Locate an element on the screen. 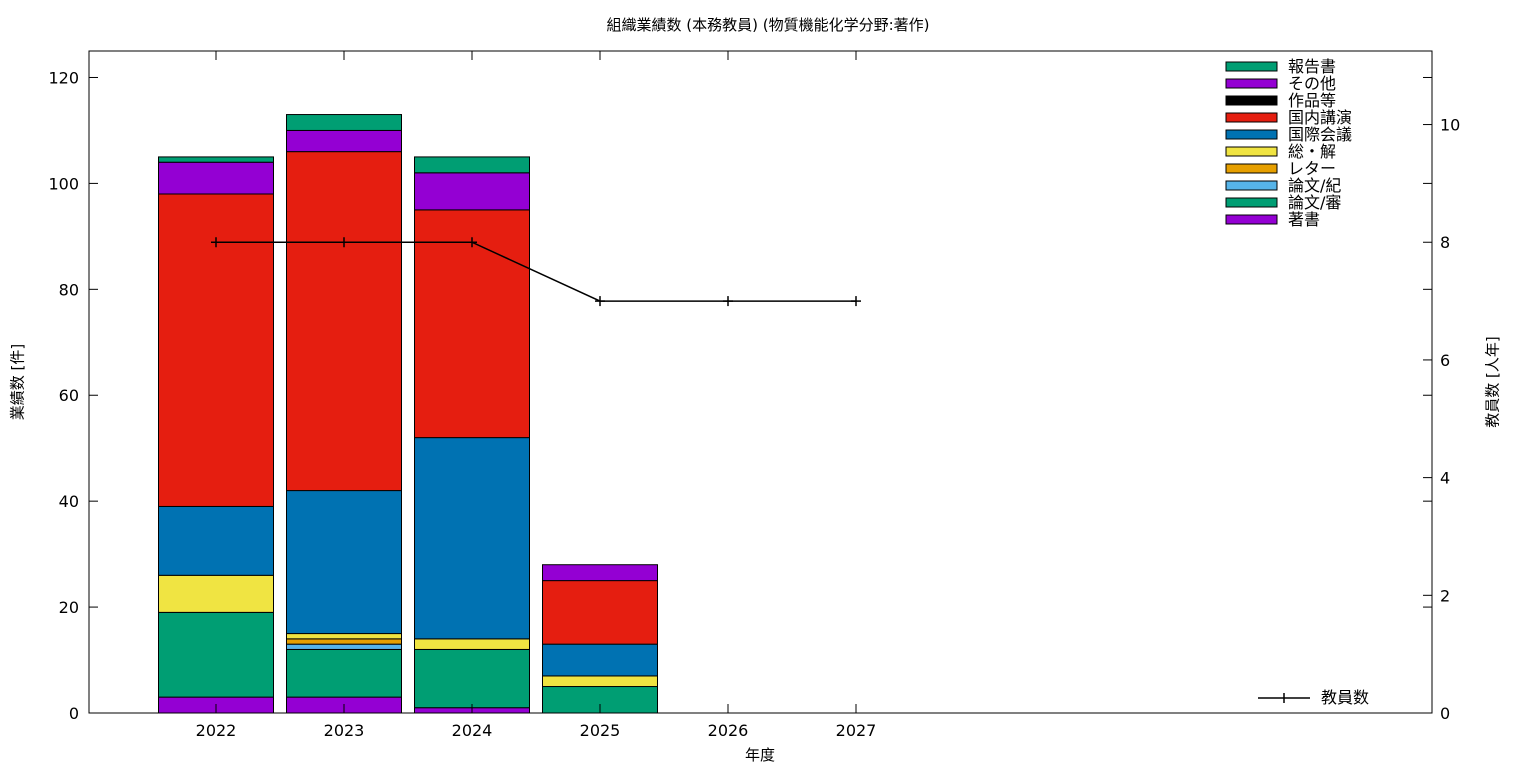 The height and width of the screenshot is (768, 1536). y-tick-label: 80 is located at coordinates (69, 289).